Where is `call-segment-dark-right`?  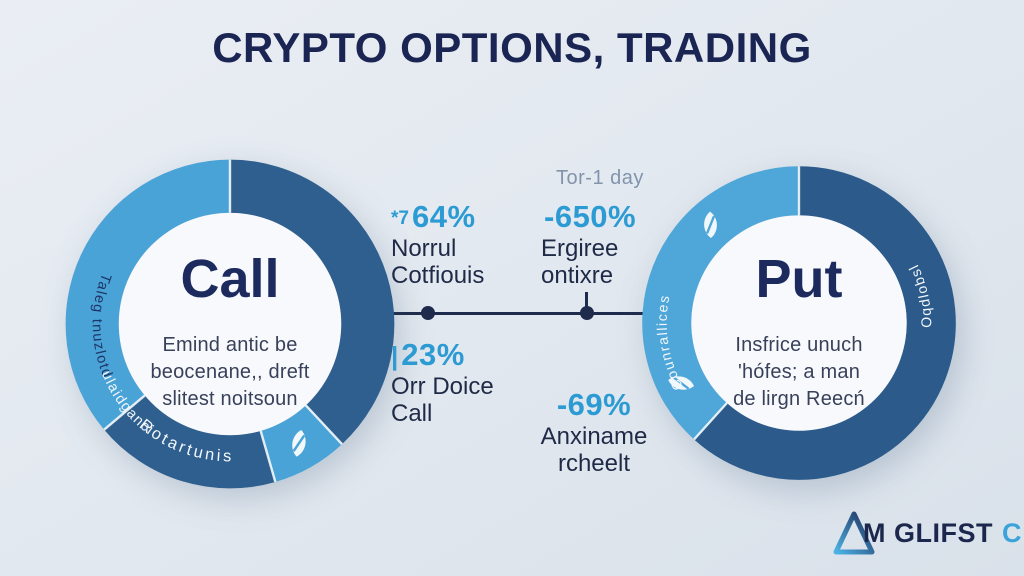 call-segment-dark-right is located at coordinates (312, 302).